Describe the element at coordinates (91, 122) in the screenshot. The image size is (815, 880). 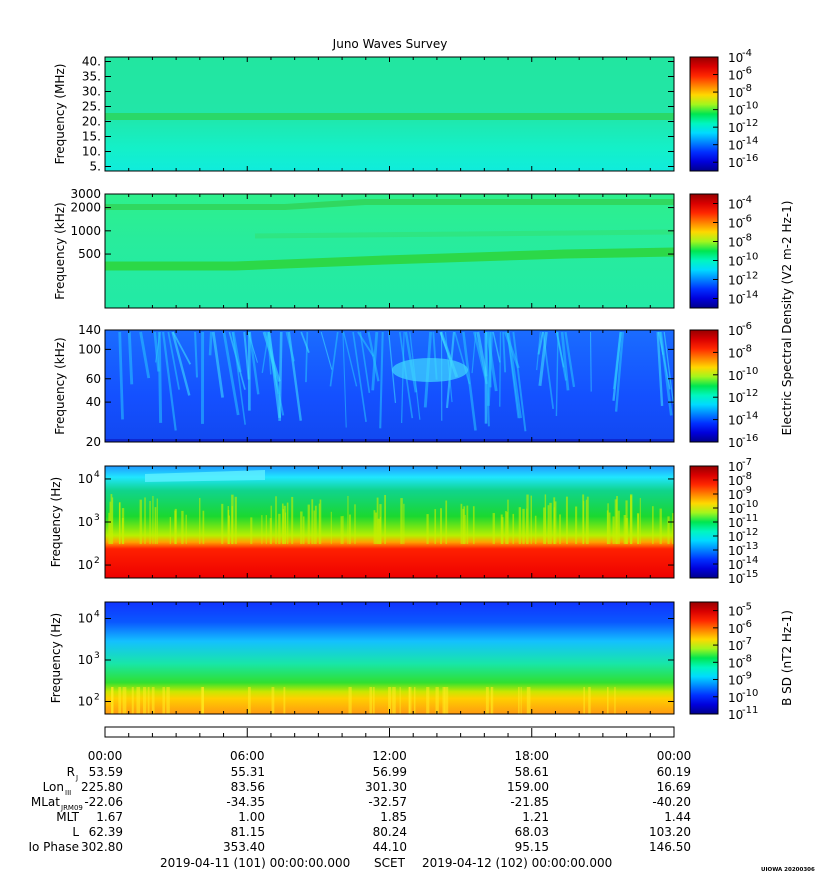
I see `y-tick-label: 20.` at that location.